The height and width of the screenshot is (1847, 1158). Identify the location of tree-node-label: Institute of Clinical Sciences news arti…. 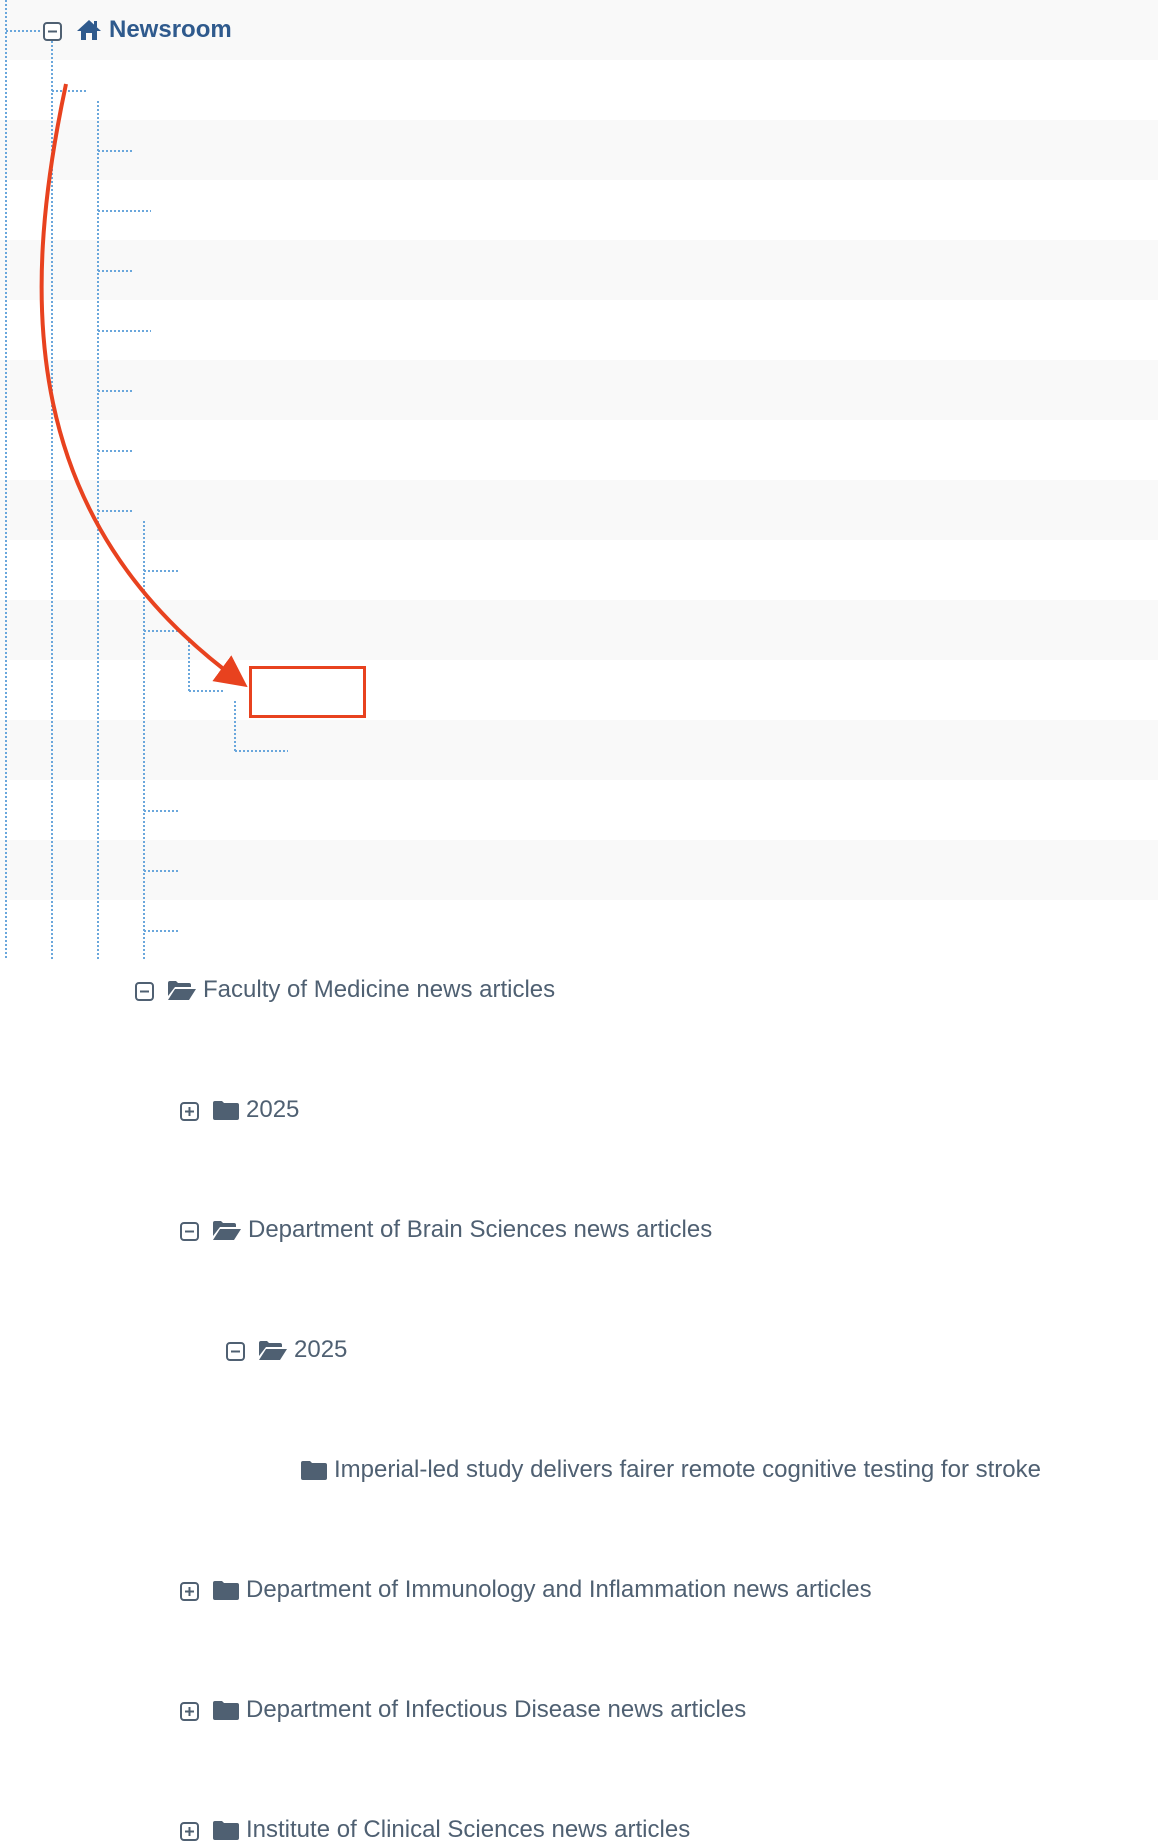
(468, 1829).